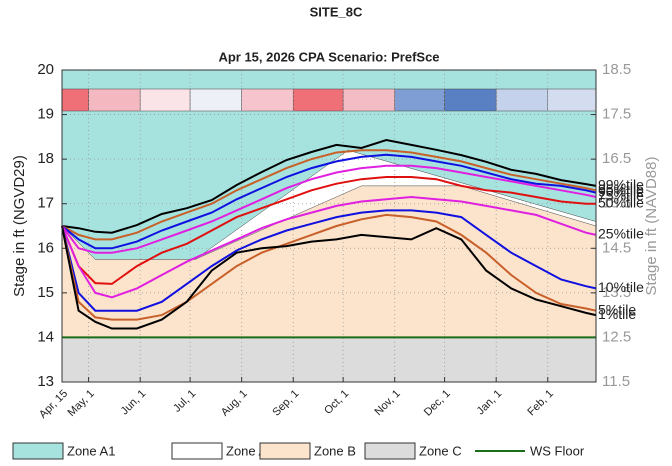 This screenshot has width=672, height=466. Describe the element at coordinates (540, 403) in the screenshot. I see `x-tick-label: Feb, 1` at that location.